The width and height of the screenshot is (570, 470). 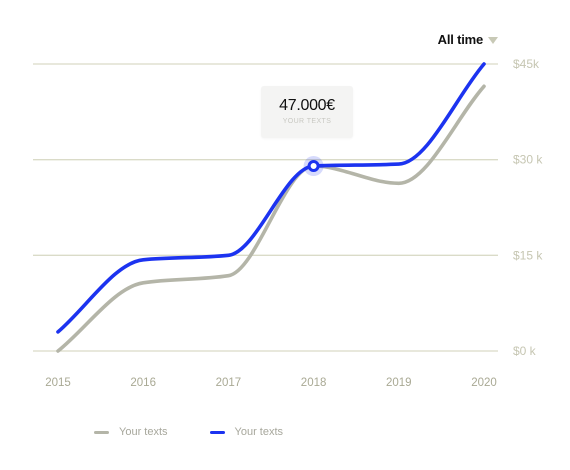 I want to click on y-tick-label: $30 k, so click(x=528, y=160).